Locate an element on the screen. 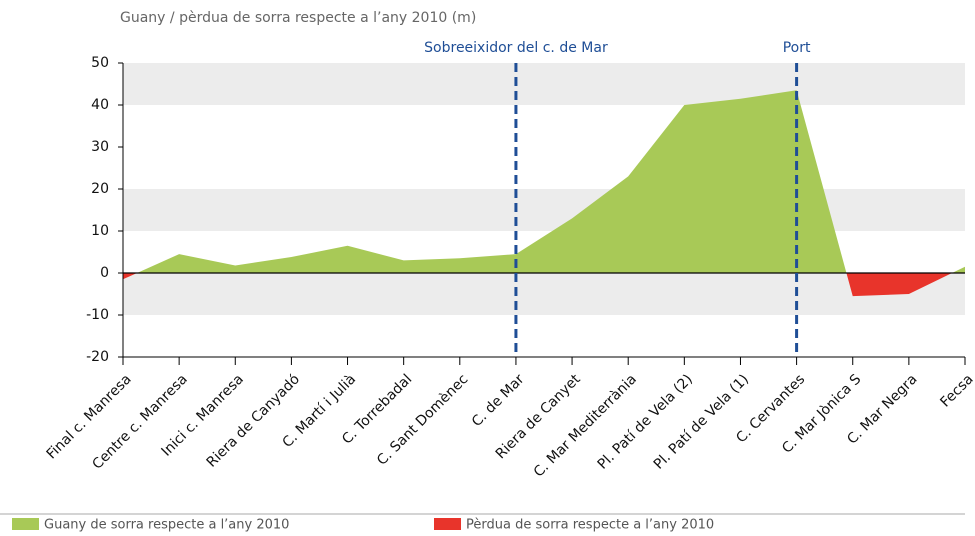 This screenshot has height=536, width=975. y-tick-label: 40 is located at coordinates (100, 105).